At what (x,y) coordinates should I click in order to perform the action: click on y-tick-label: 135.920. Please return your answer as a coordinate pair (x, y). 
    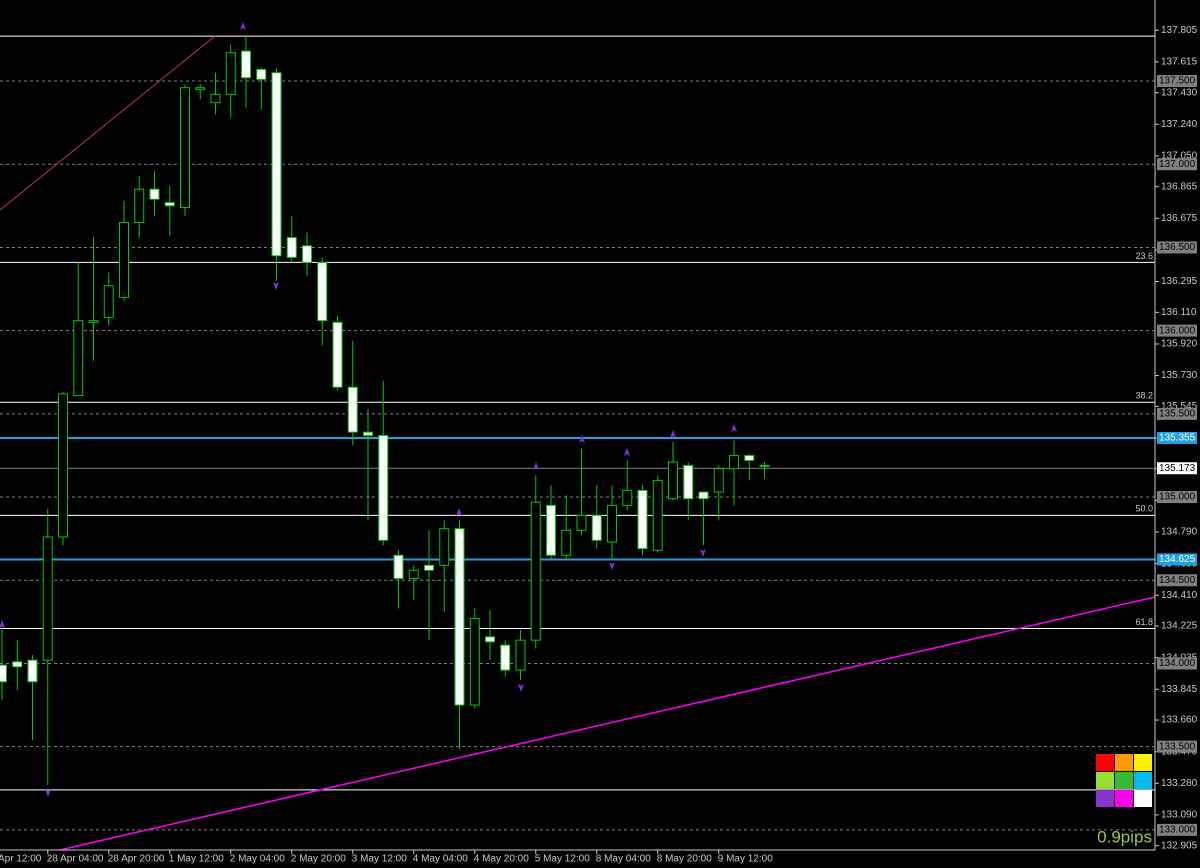
    Looking at the image, I should click on (1179, 344).